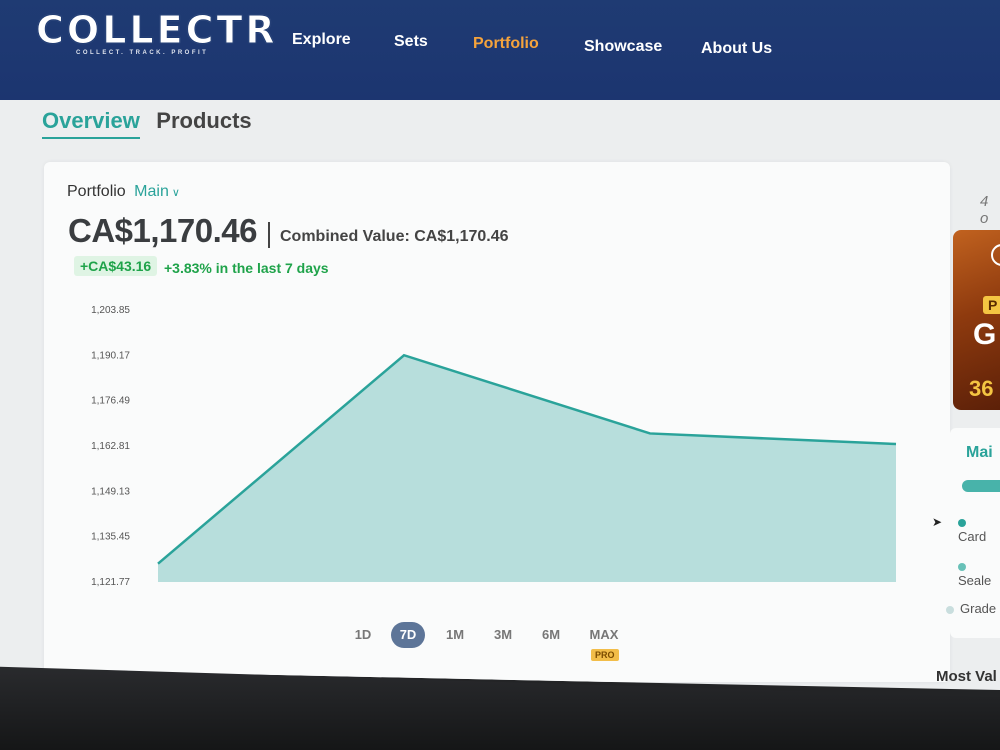  I want to click on legend-sealed: Seale, so click(979, 573).